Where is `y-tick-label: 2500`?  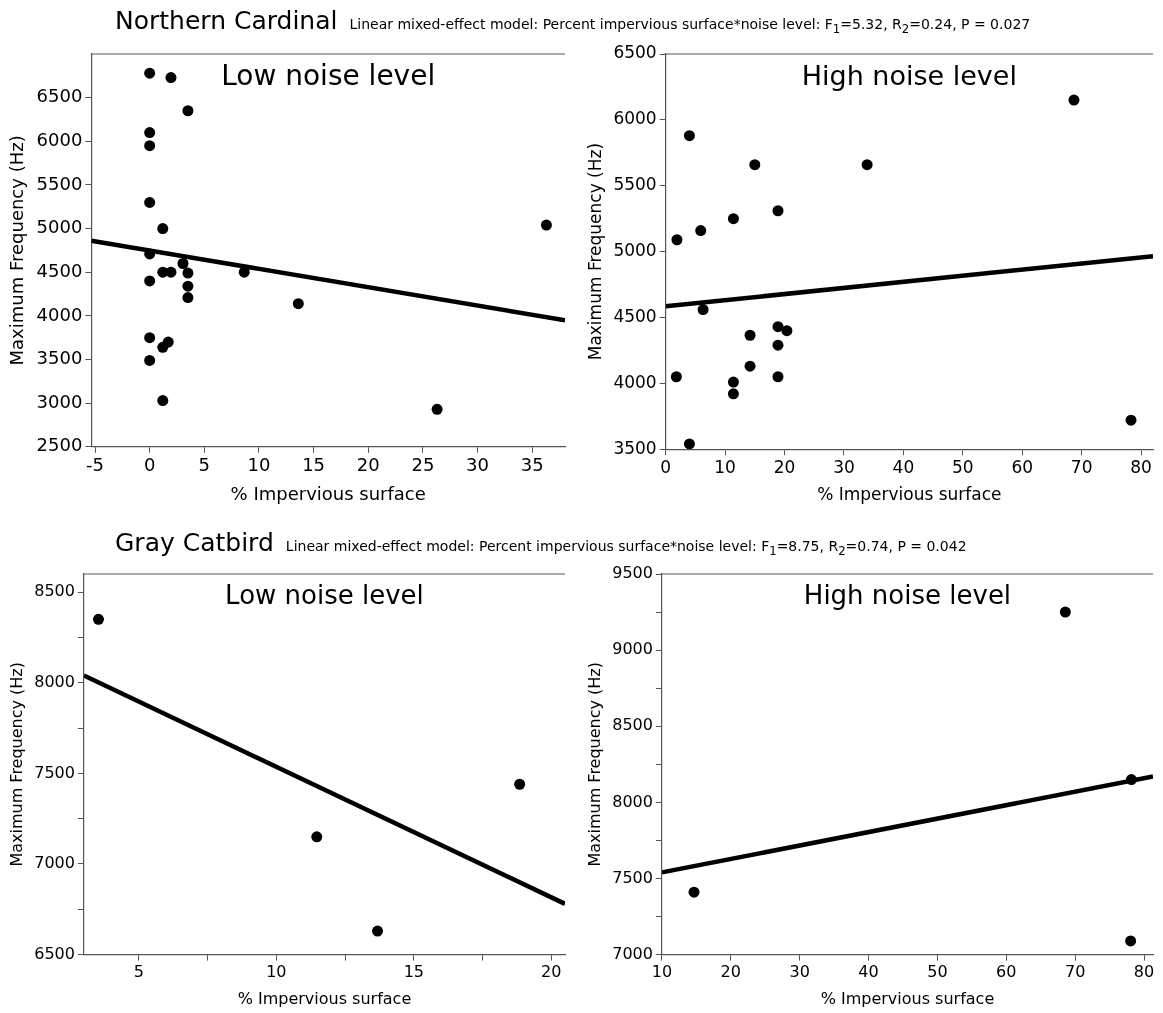
y-tick-label: 2500 is located at coordinates (59, 445).